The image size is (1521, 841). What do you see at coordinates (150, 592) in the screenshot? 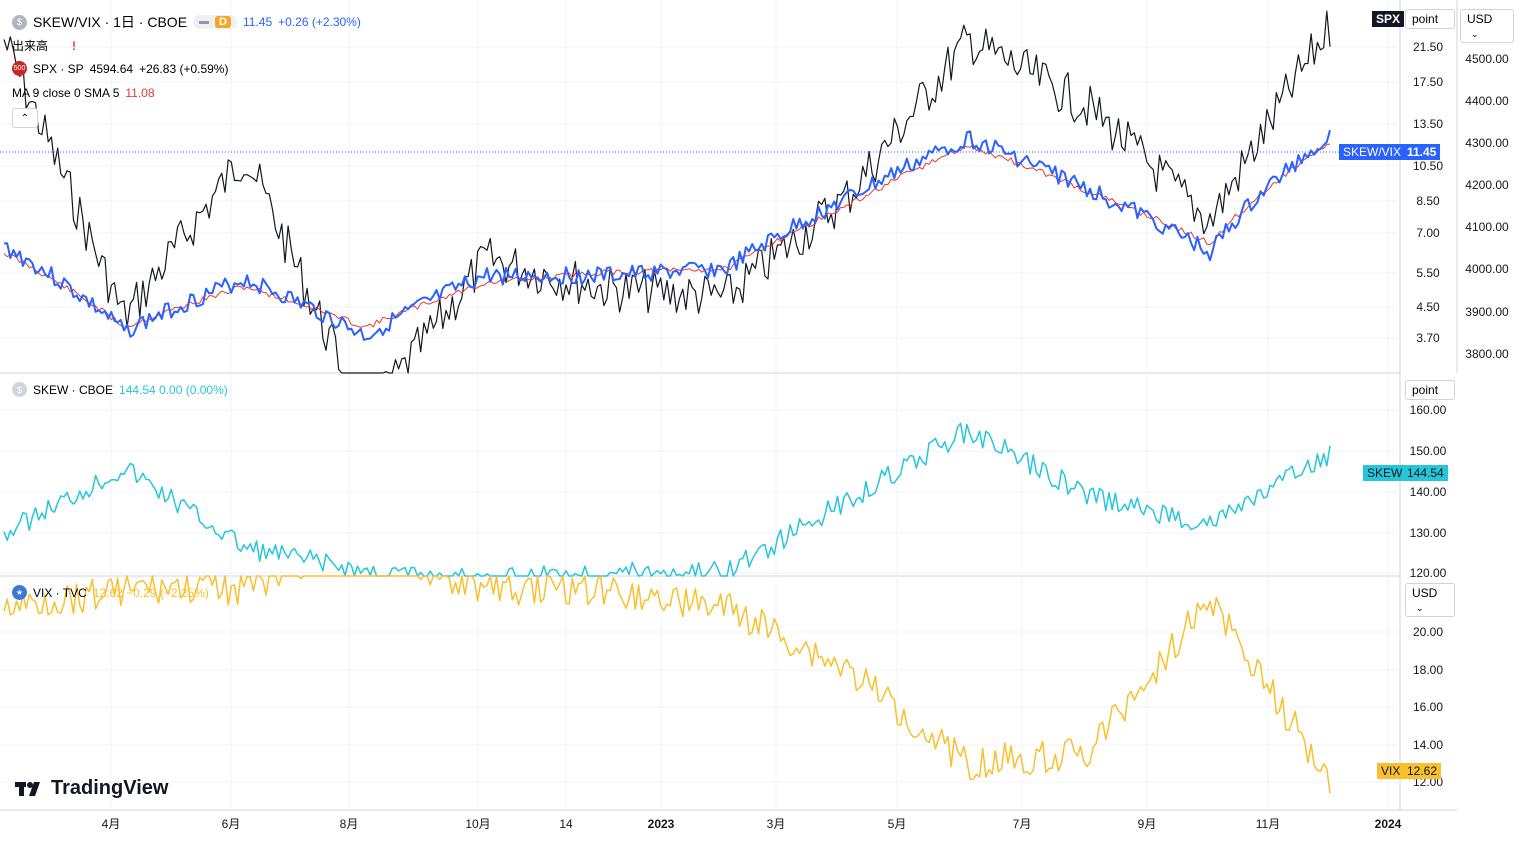
I see `vix-legend-values: 12.62 −0.29 (−2.25%)` at bounding box center [150, 592].